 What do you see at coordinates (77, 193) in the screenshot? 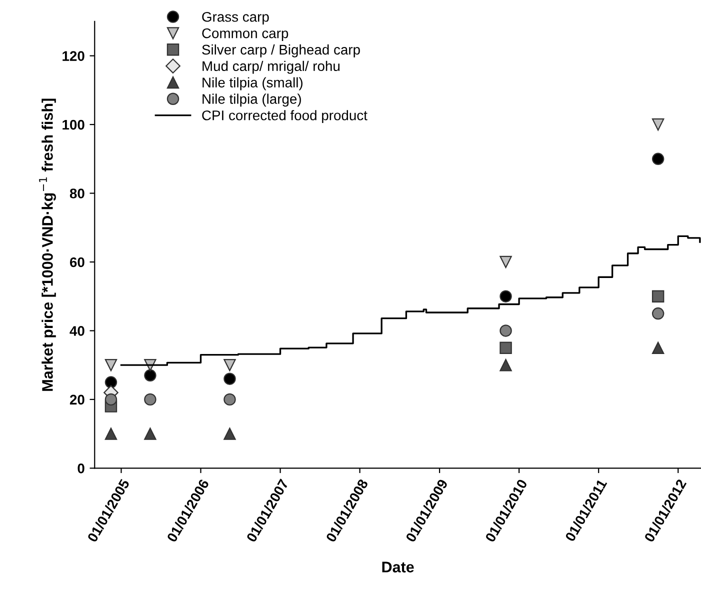
I see `y-tick-label: 80` at bounding box center [77, 193].